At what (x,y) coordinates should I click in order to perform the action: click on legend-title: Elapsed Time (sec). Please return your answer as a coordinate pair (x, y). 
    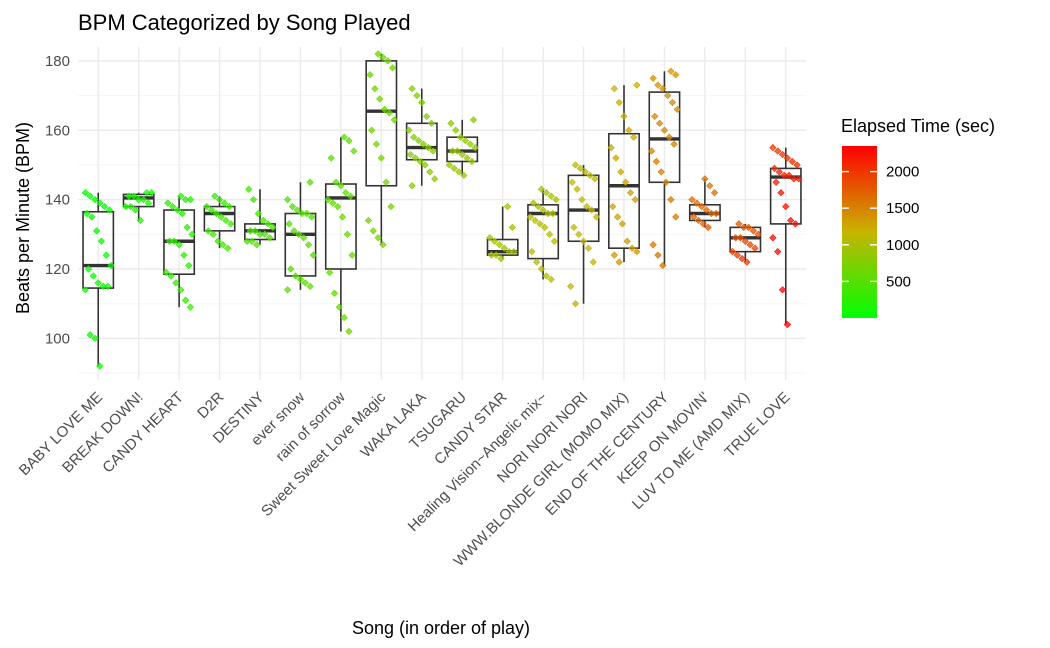
    Looking at the image, I should click on (918, 126).